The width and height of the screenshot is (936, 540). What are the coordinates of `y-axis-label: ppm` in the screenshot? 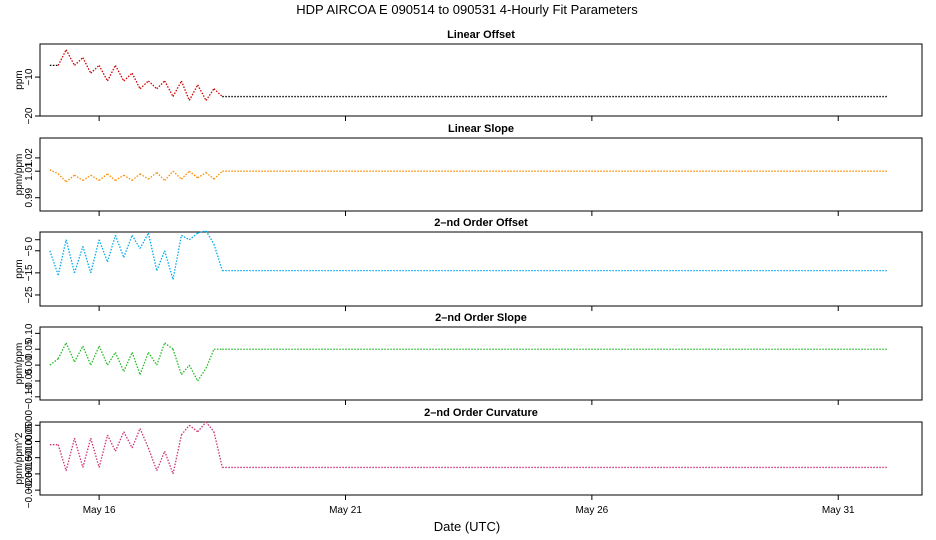 It's located at (19, 268).